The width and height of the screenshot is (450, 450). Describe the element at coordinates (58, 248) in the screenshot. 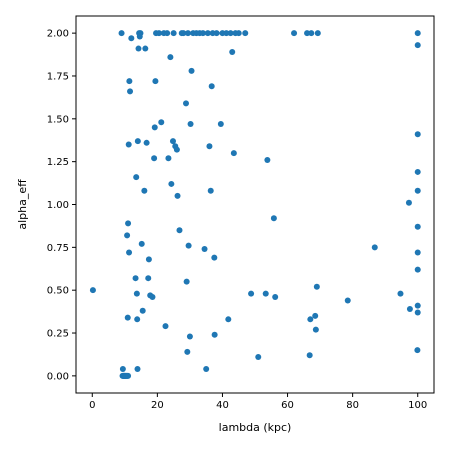

I see `y-tick-label: 0.75` at that location.